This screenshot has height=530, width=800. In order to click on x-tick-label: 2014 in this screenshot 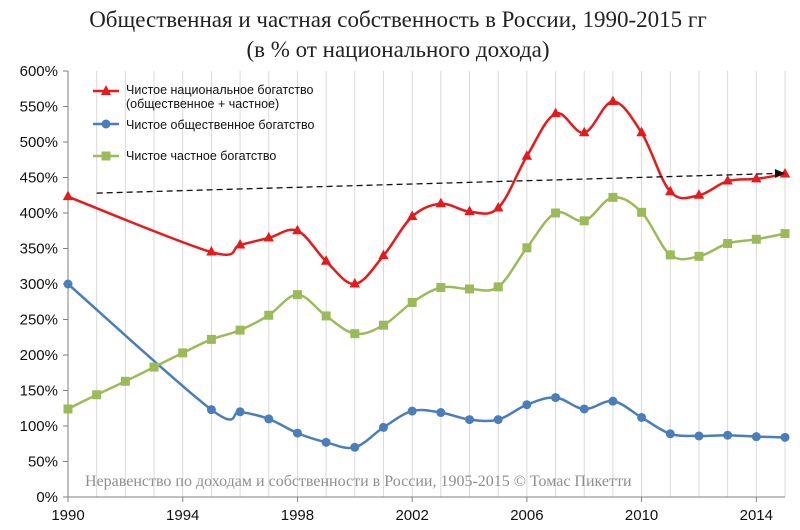, I will do `click(756, 515)`.